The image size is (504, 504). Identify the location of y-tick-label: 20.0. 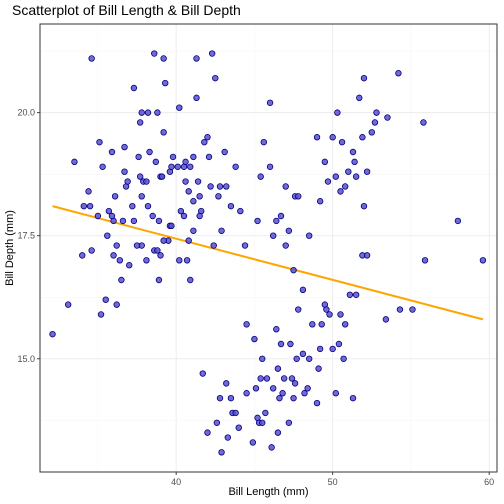
(26, 113).